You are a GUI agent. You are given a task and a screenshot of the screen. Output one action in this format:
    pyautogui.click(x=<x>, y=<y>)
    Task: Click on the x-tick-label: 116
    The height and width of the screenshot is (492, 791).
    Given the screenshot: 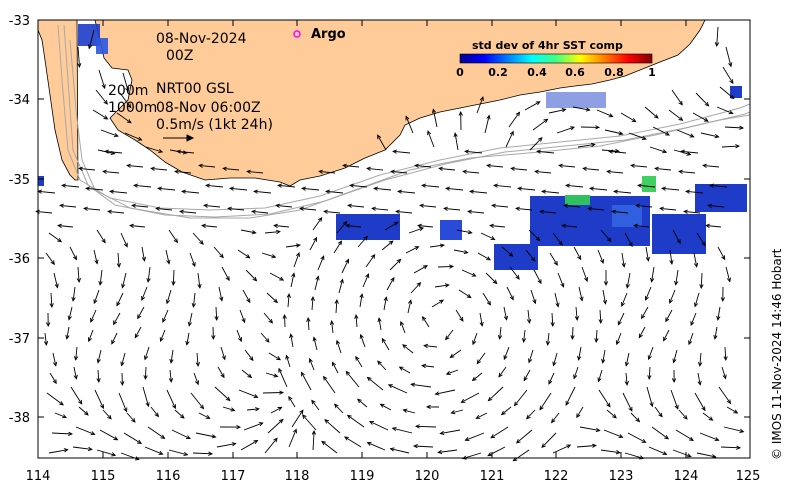 What is the action you would take?
    pyautogui.click(x=168, y=476)
    